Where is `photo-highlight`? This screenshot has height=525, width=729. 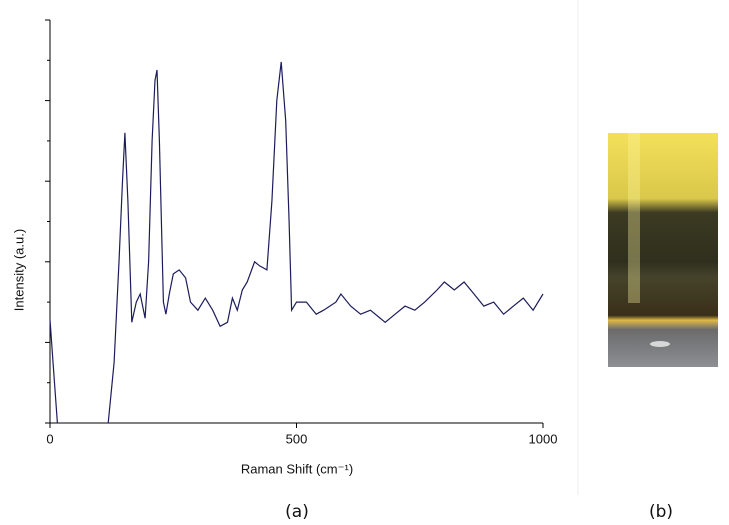 photo-highlight is located at coordinates (634, 218).